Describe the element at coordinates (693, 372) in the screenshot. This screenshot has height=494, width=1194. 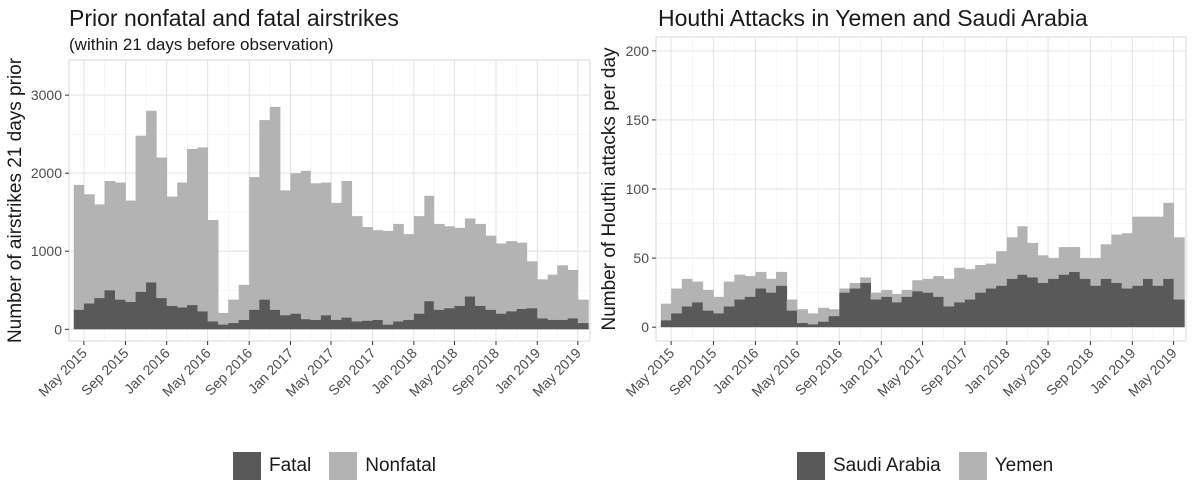
I see `x-tick-label: Sep 2015` at that location.